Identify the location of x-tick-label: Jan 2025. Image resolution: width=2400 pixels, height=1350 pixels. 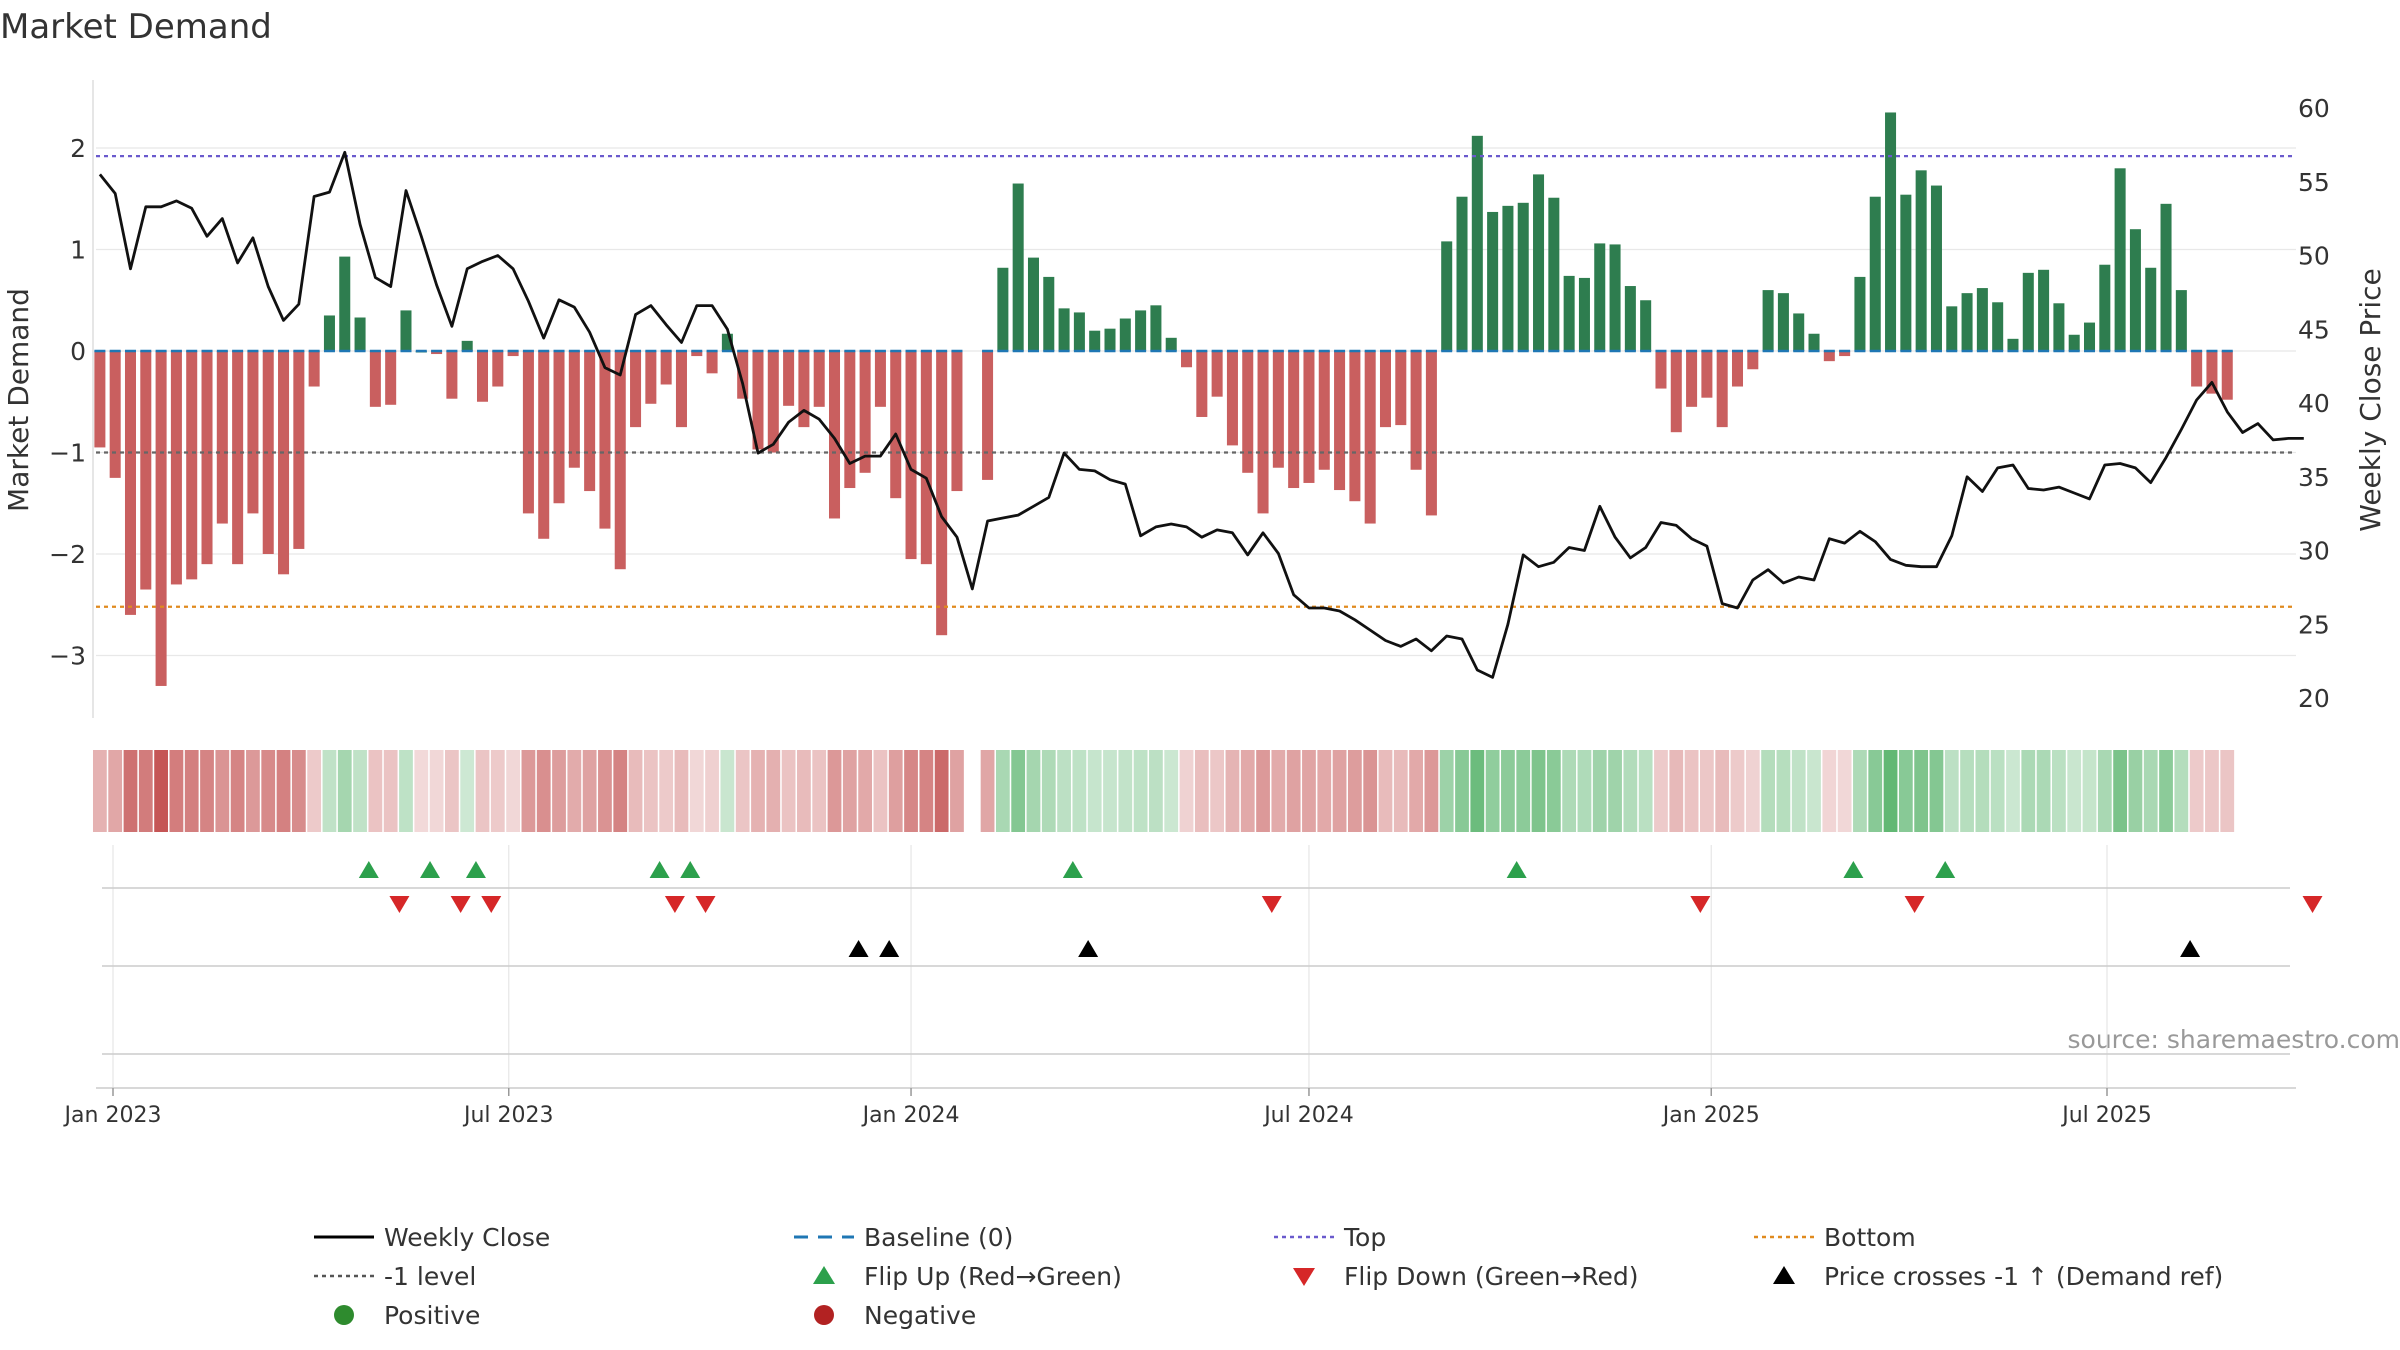
(1710, 1115).